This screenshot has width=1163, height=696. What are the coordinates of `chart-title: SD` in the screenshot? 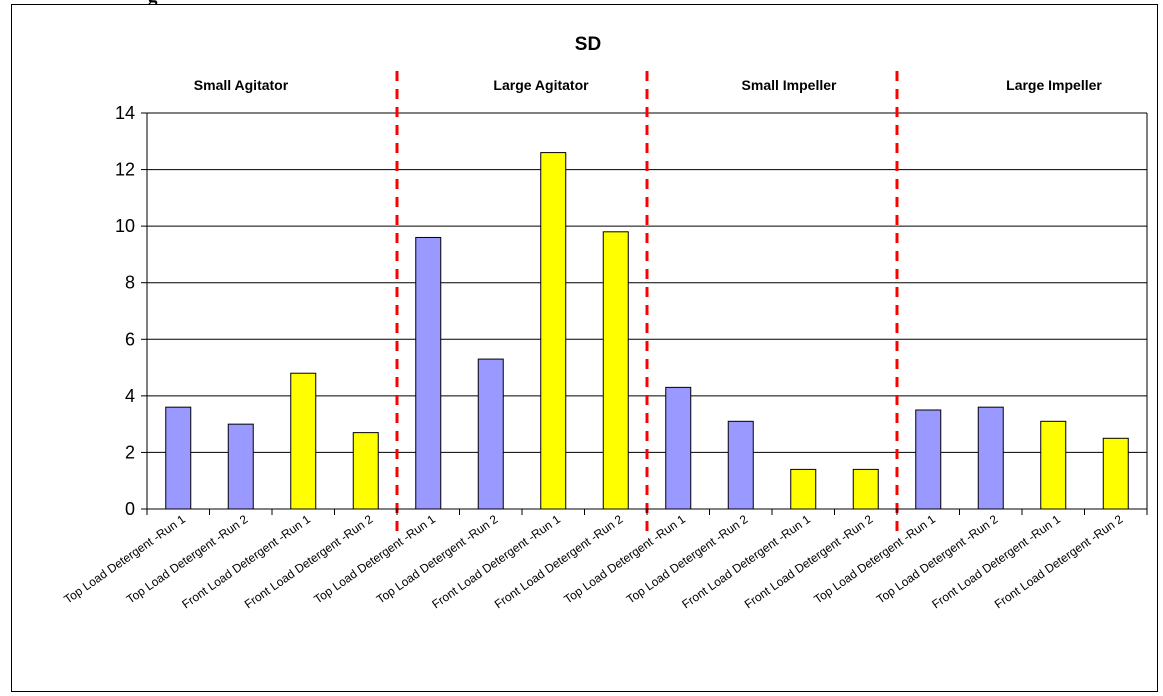 It's located at (588, 44).